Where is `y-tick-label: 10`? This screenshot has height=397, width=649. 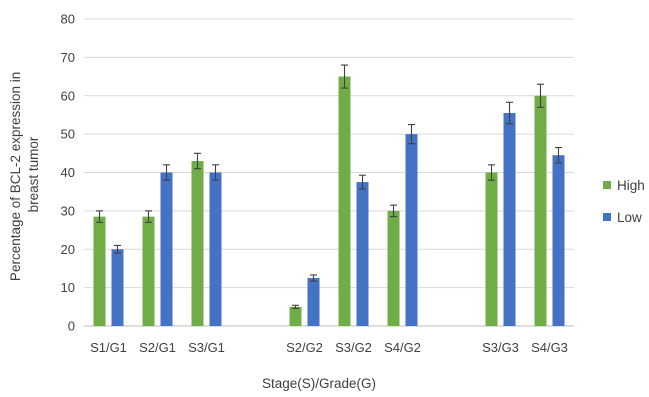
y-tick-label: 10 is located at coordinates (68, 287).